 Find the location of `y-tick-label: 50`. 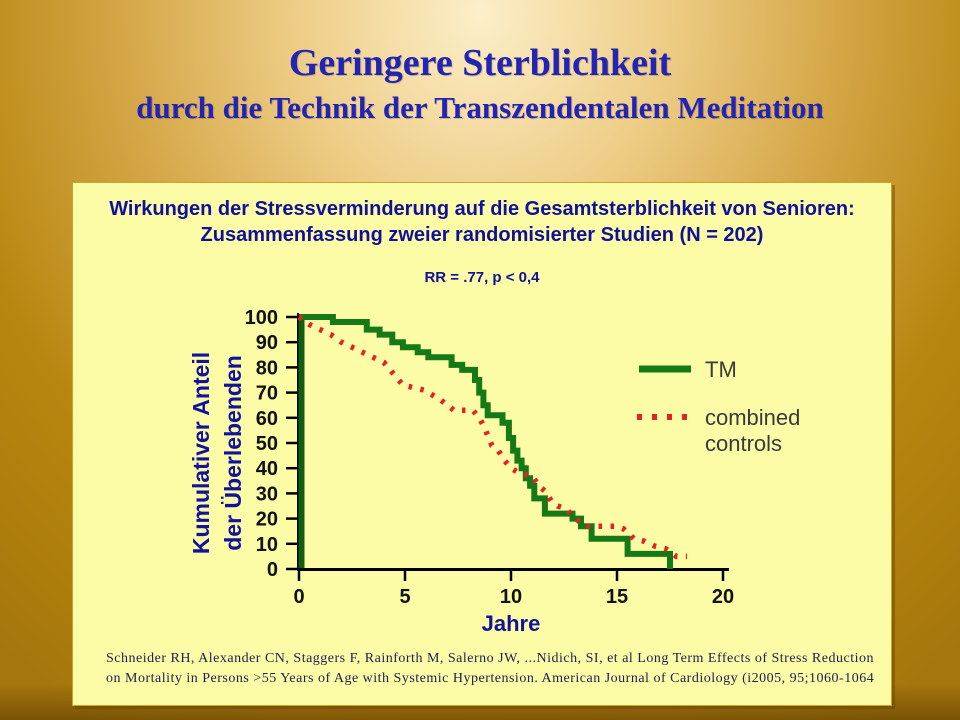

y-tick-label: 50 is located at coordinates (267, 444).